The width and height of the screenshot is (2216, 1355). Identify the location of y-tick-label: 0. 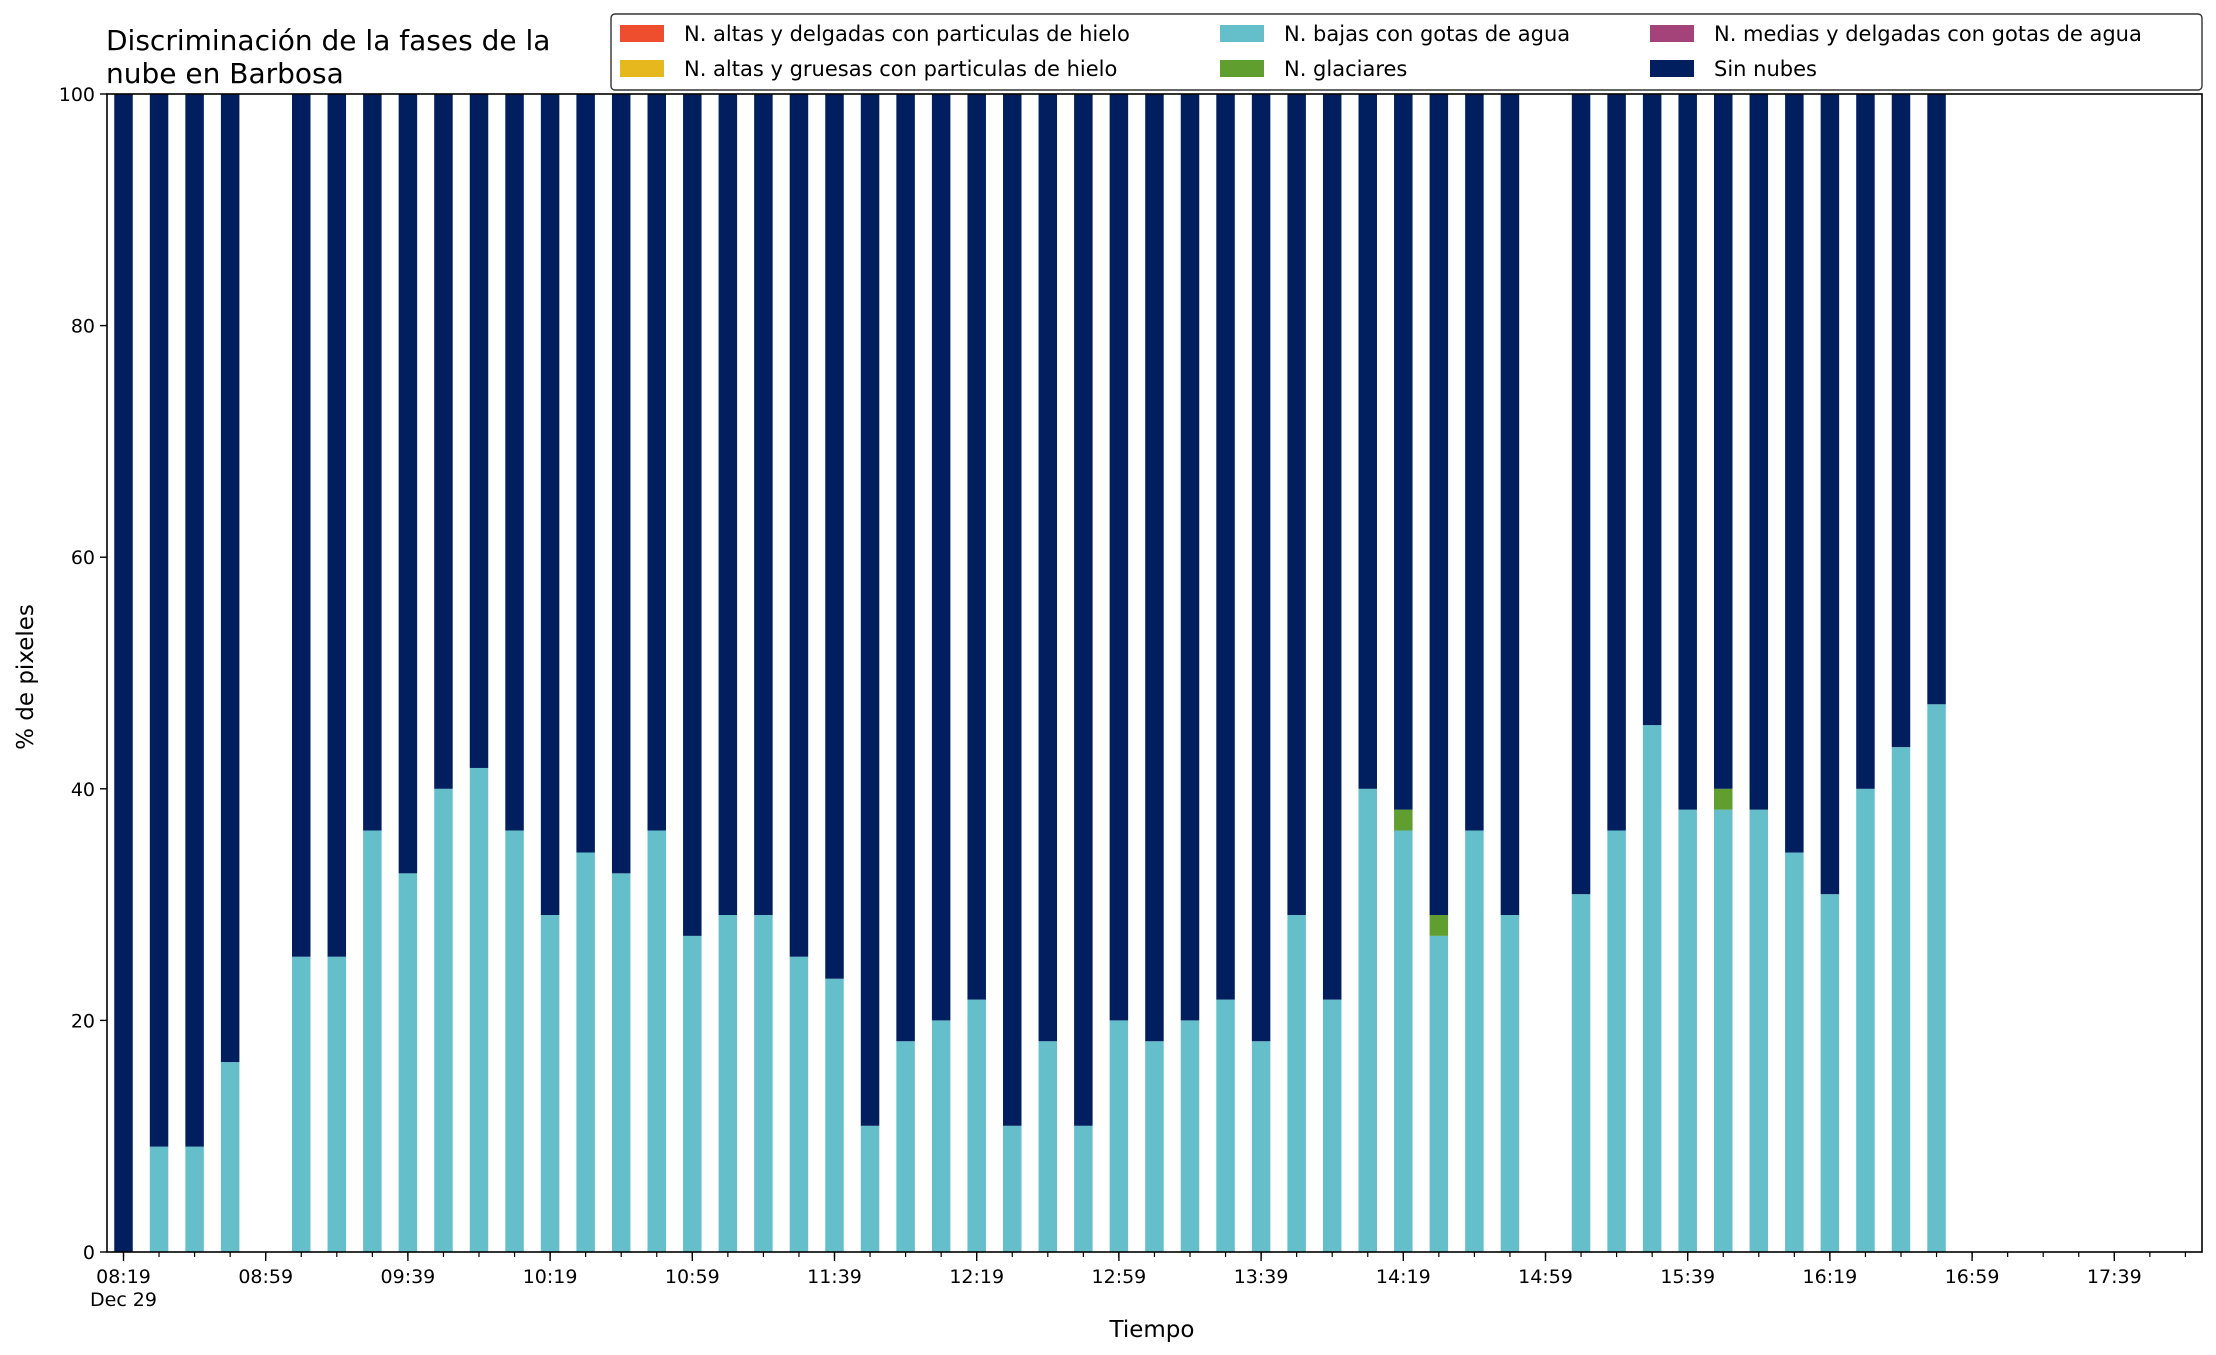
(89, 1253).